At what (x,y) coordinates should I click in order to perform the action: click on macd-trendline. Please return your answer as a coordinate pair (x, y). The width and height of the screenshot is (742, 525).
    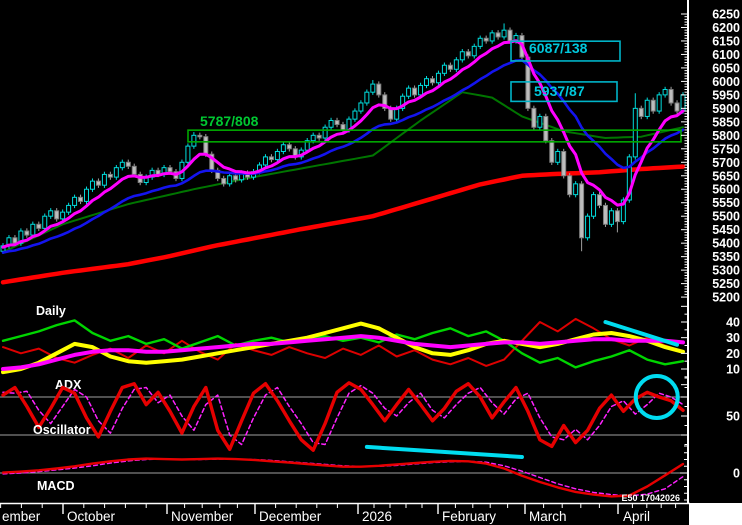
    Looking at the image, I should click on (444, 452).